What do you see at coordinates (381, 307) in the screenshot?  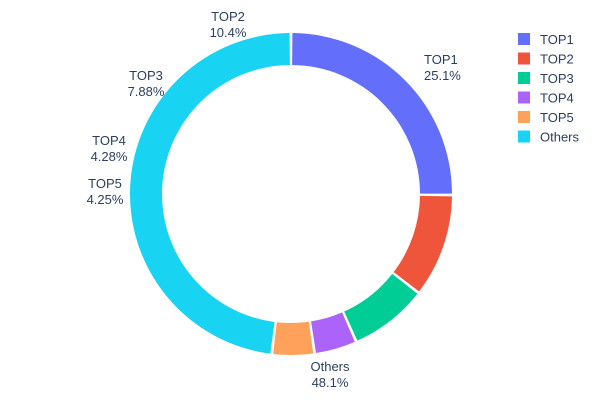 I see `pie-slice-top3` at bounding box center [381, 307].